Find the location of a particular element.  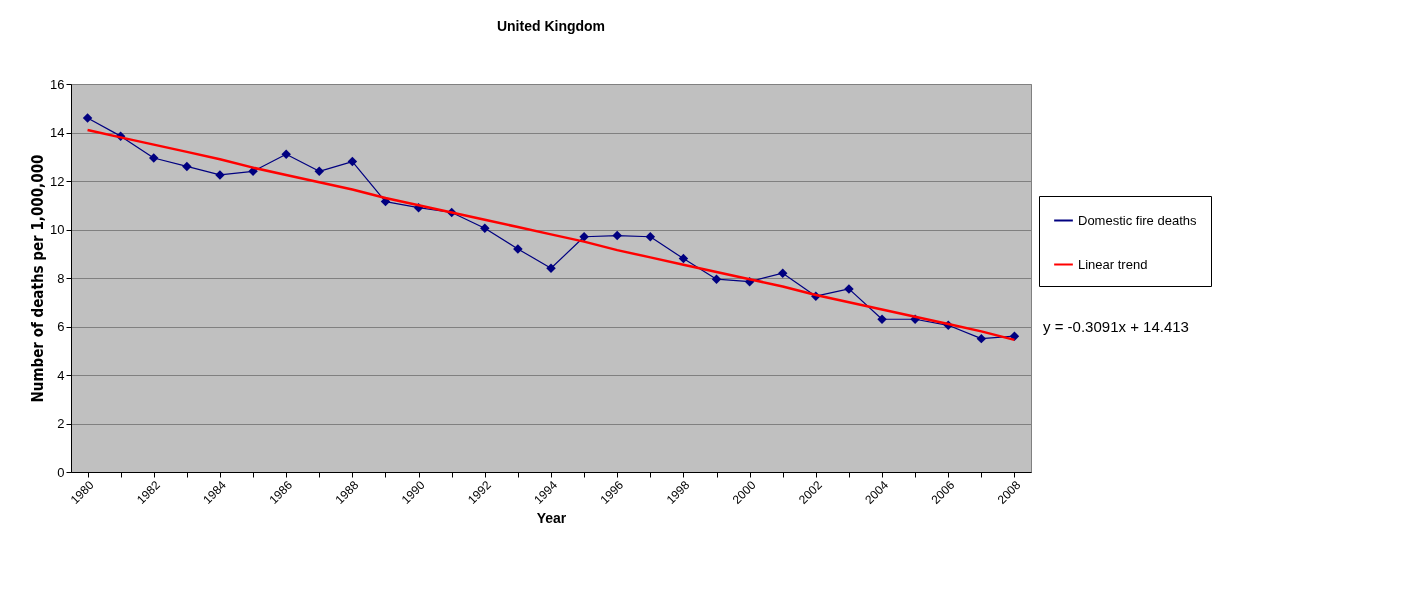

x-axis-title: Year is located at coordinates (551, 518).